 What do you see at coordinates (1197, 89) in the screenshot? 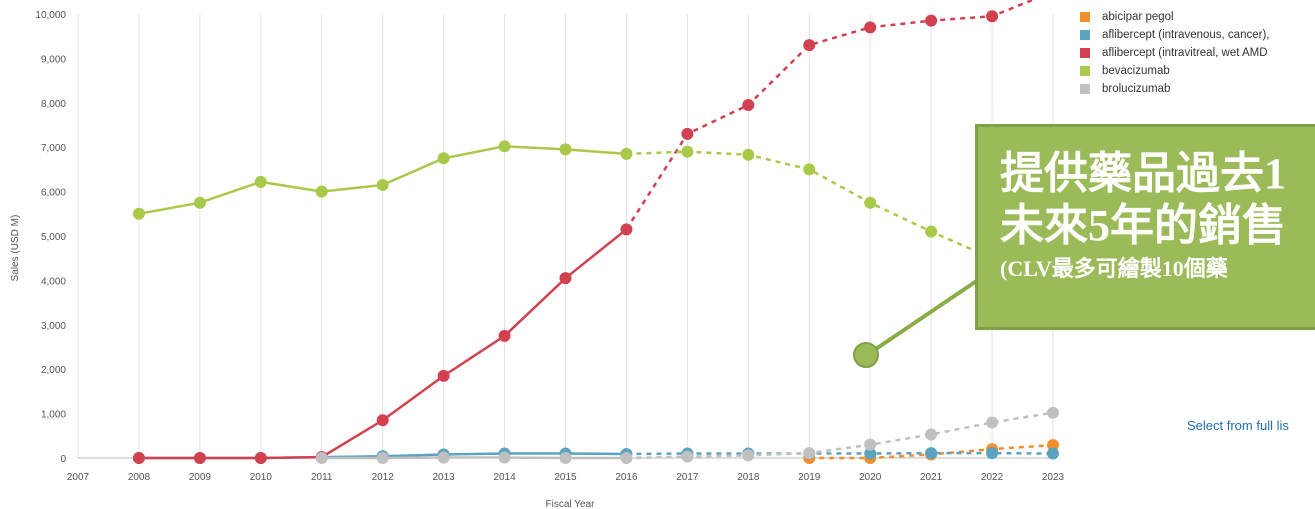
I see `legend-item: brolucizumab` at bounding box center [1197, 89].